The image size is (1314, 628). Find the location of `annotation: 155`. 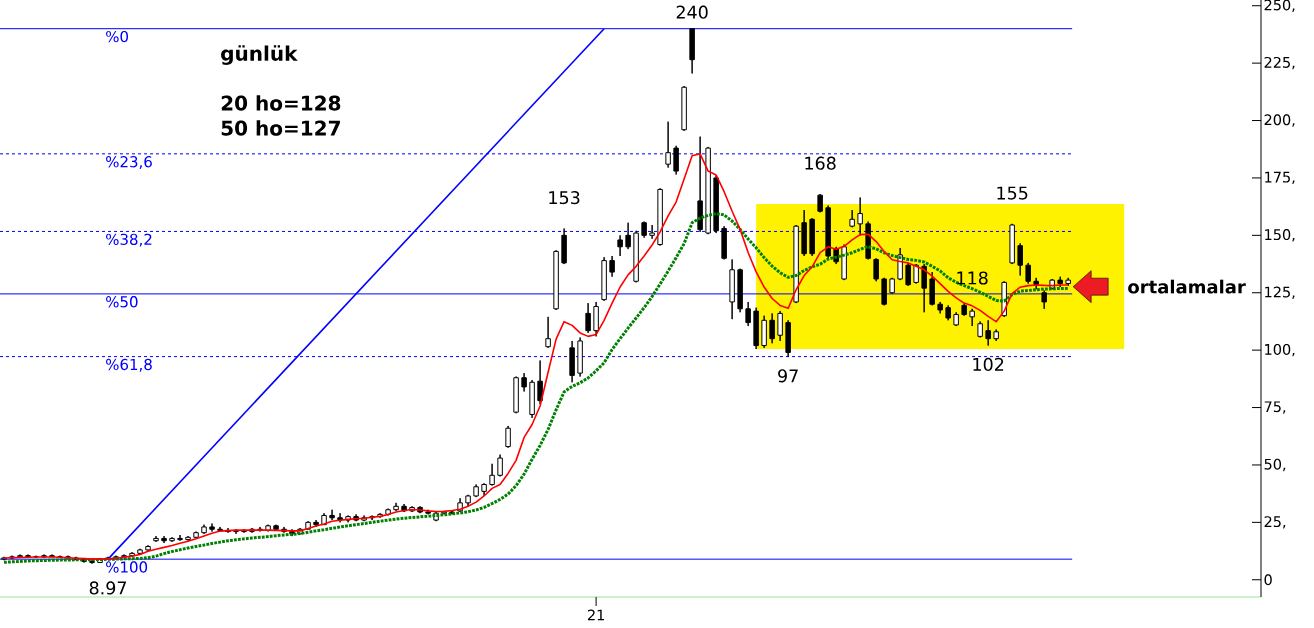

annotation: 155 is located at coordinates (1012, 193).